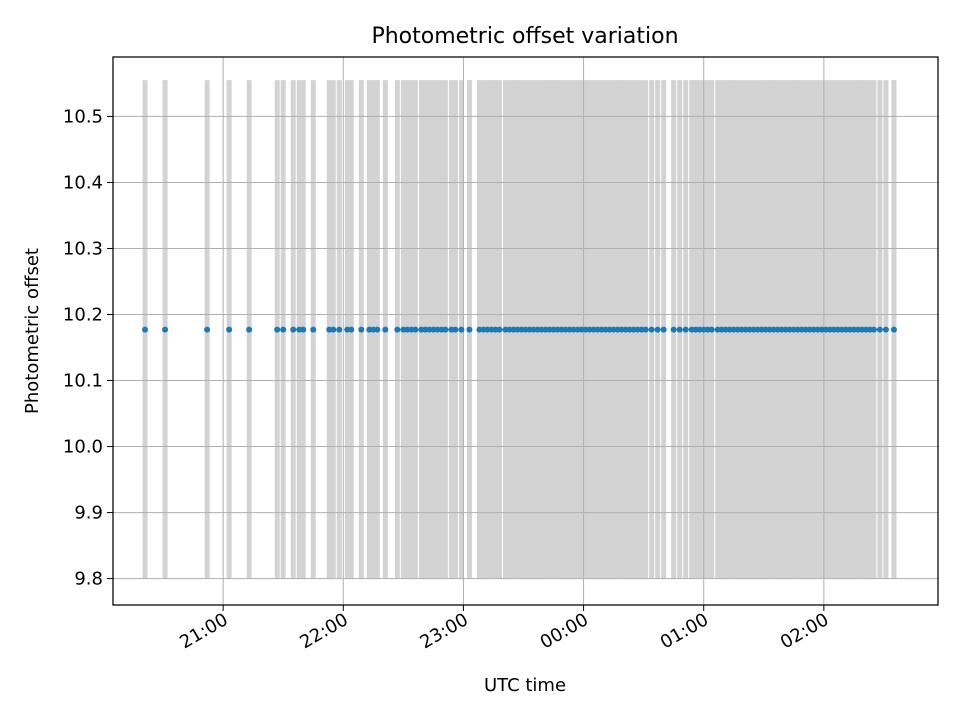  What do you see at coordinates (83, 182) in the screenshot?
I see `y-tick-label: 10.4` at bounding box center [83, 182].